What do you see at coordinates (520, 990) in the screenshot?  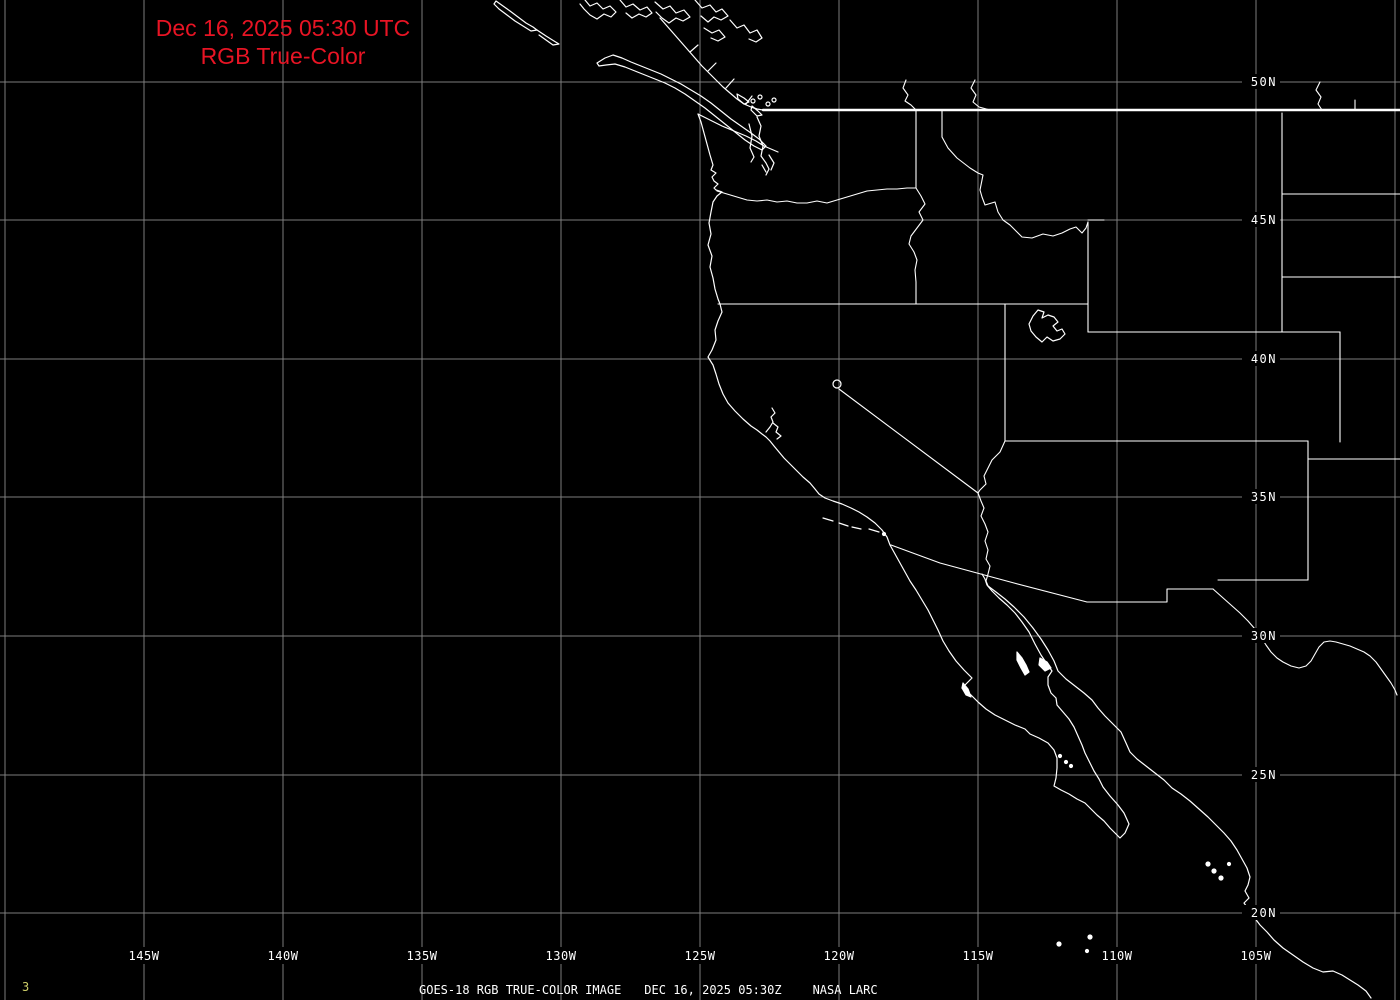 I see `caption-product: GOES-18 RGB TRUE-COLOR IMAGE` at bounding box center [520, 990].